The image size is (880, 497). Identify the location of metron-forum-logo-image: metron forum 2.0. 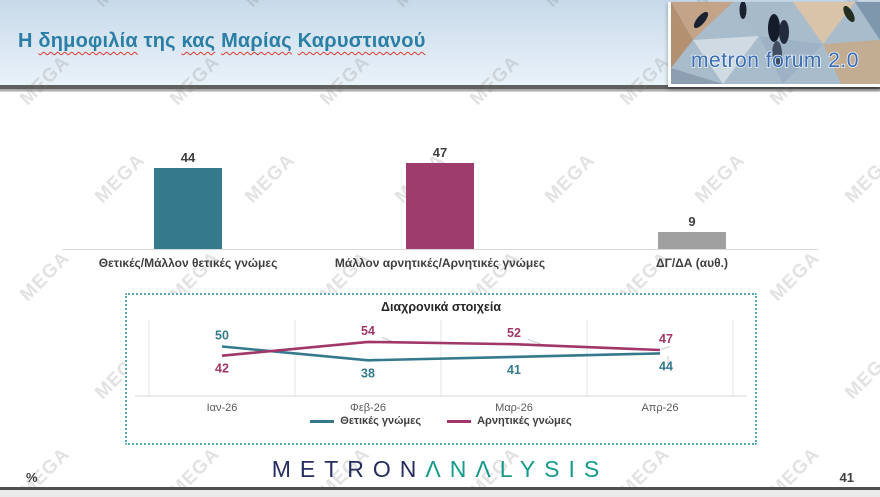
(775, 43).